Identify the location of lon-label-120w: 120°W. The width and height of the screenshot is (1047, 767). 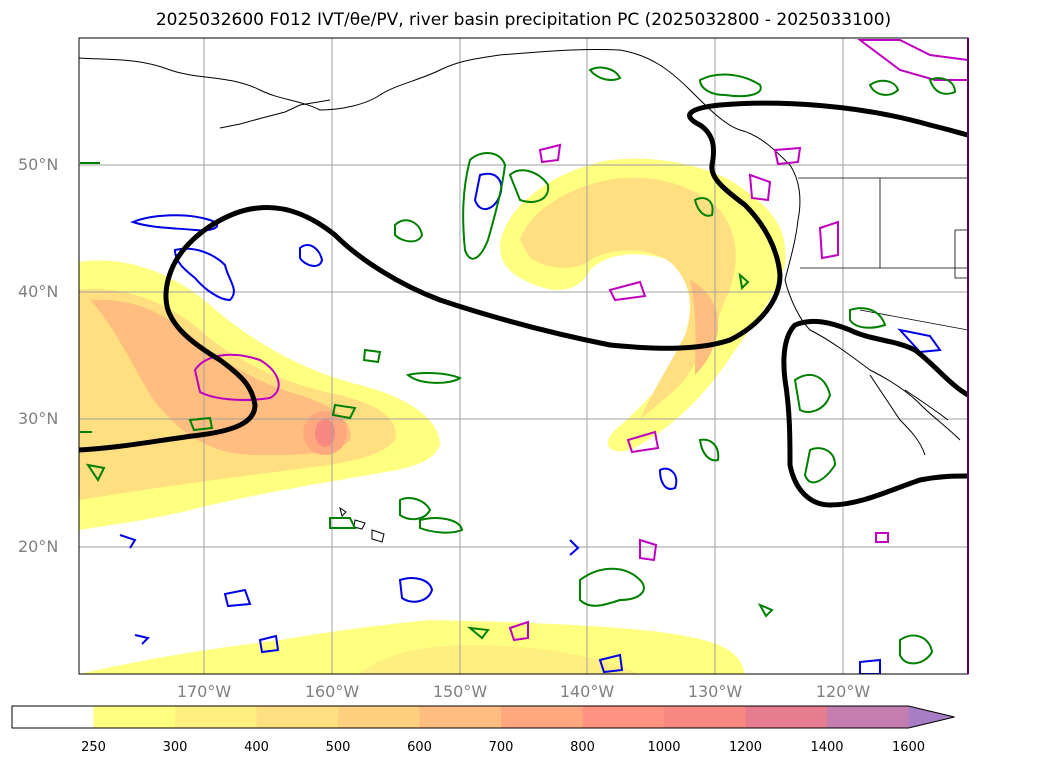
(843, 691).